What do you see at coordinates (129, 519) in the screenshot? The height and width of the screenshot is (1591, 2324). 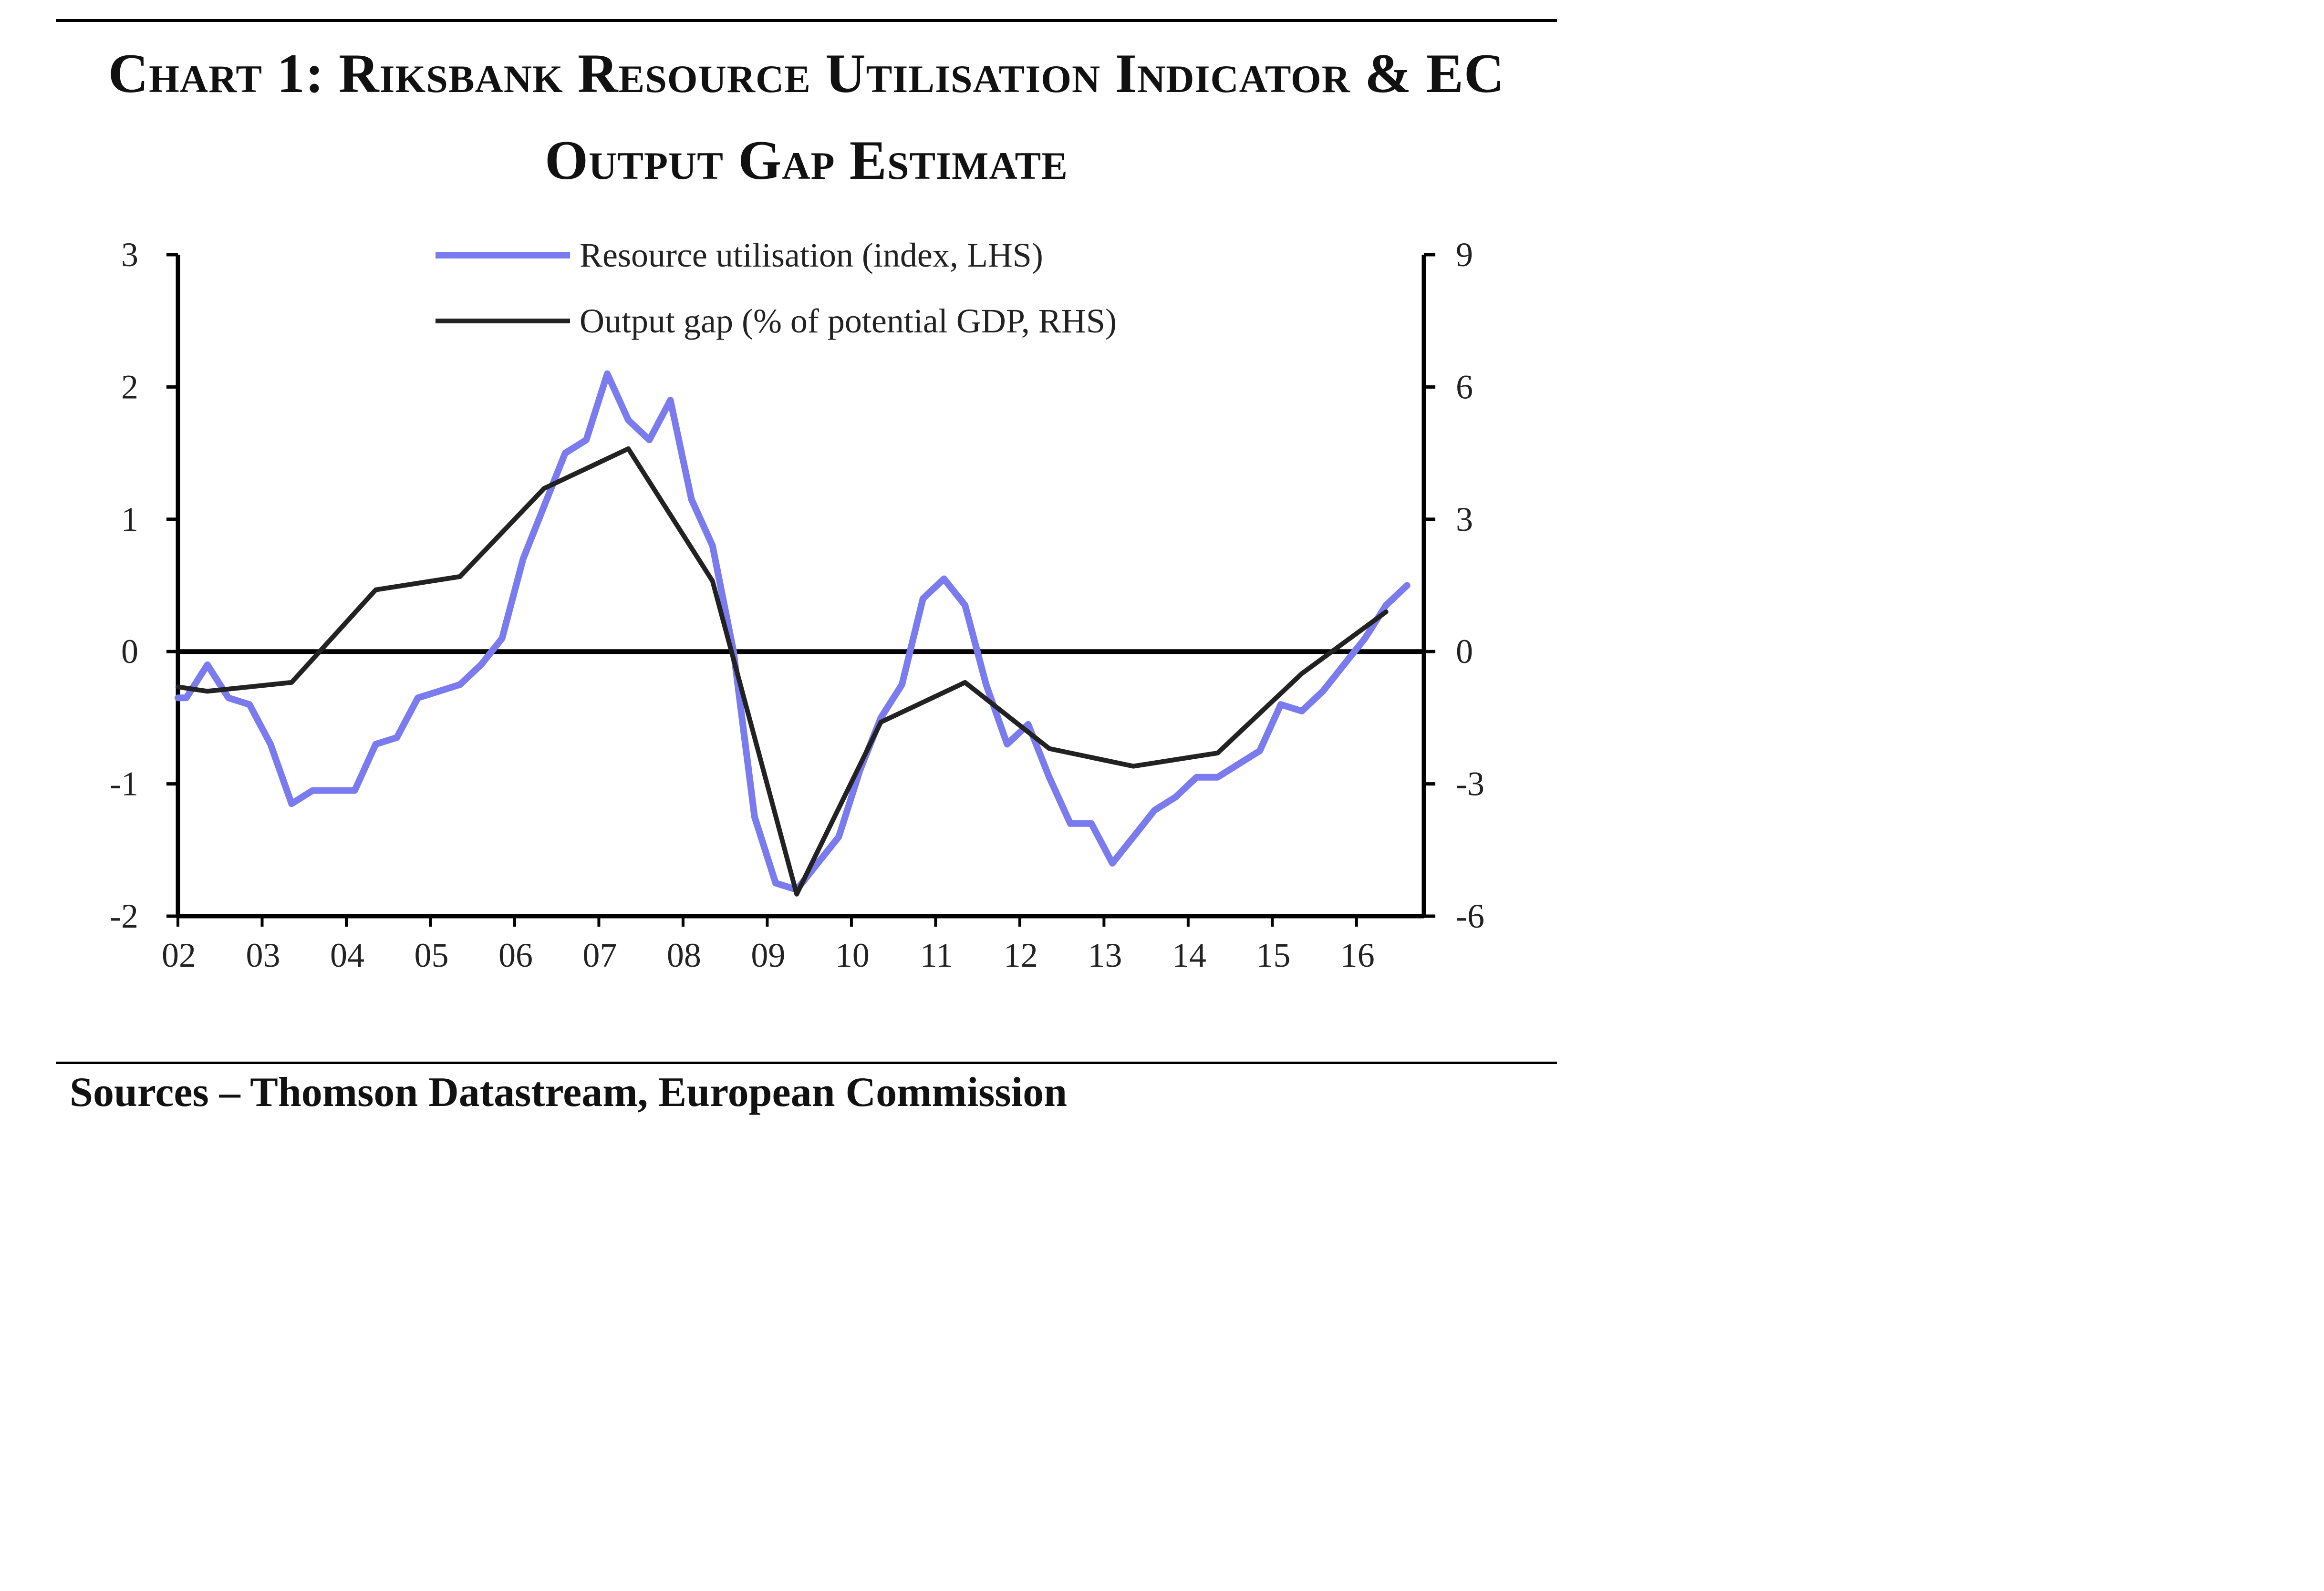 I see `left-y-tick-label: 1` at bounding box center [129, 519].